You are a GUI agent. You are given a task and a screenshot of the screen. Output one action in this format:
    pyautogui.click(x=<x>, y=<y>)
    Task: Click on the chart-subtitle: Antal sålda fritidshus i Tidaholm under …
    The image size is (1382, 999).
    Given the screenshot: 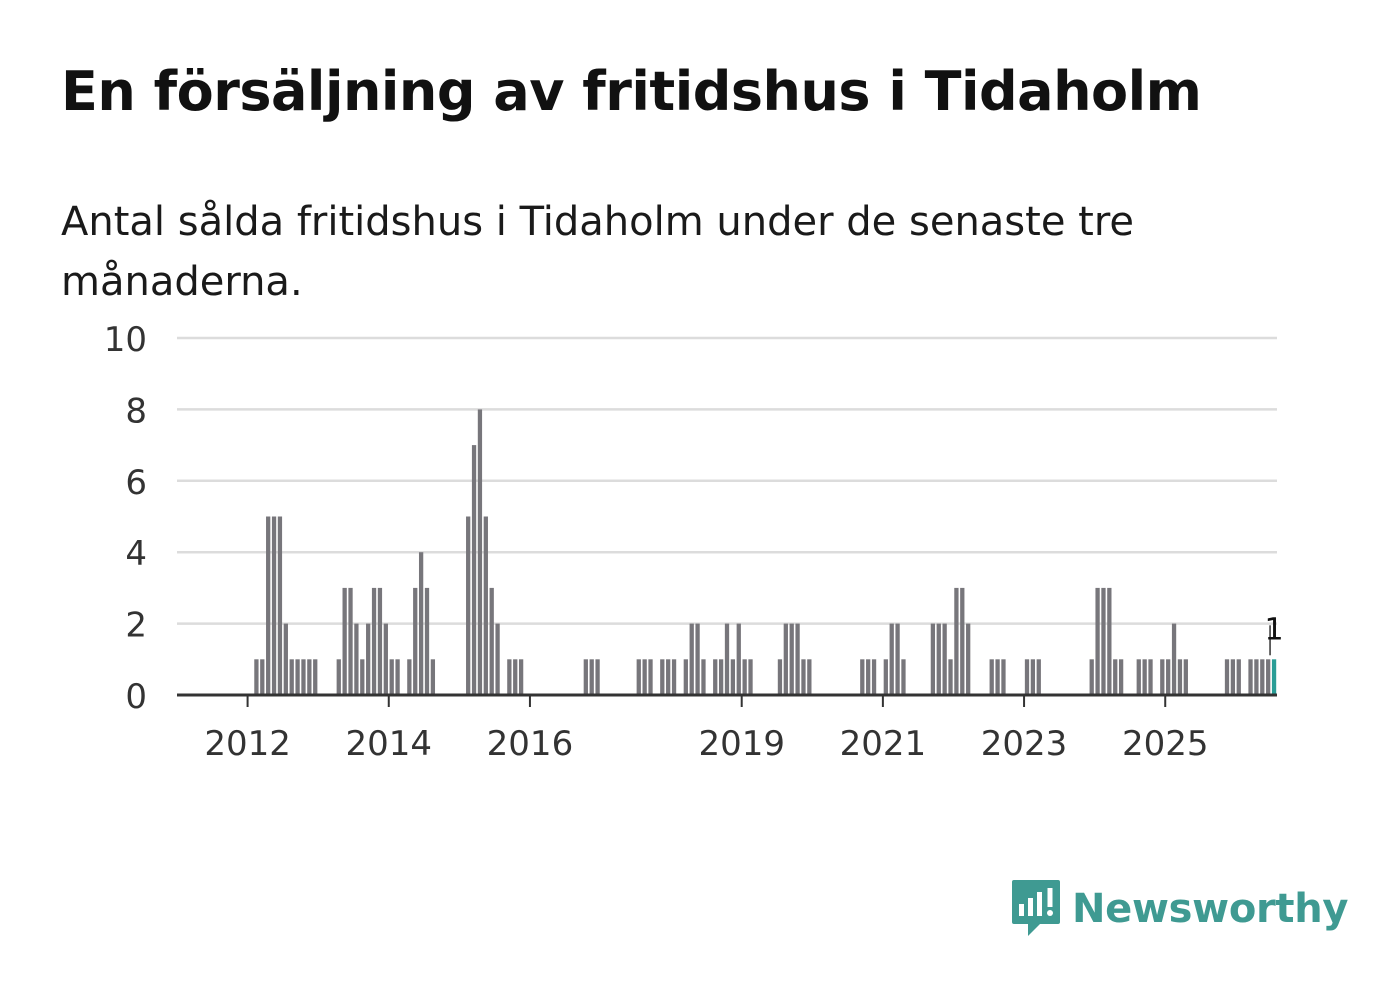 What is the action you would take?
    pyautogui.click(x=598, y=252)
    